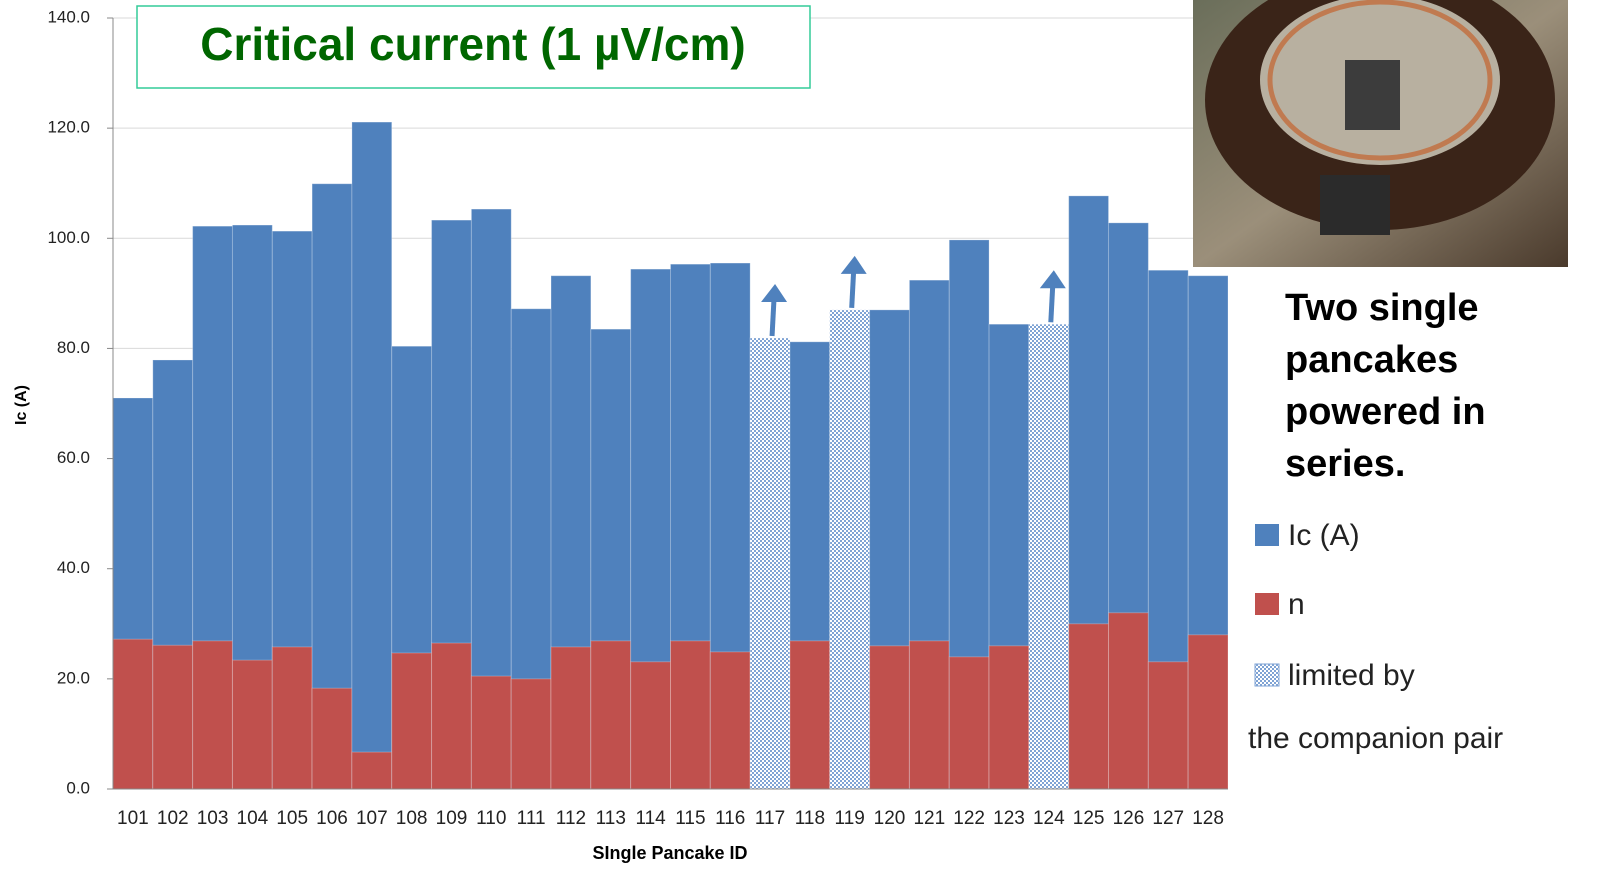  I want to click on y-tick-label: 100.0, so click(68, 237).